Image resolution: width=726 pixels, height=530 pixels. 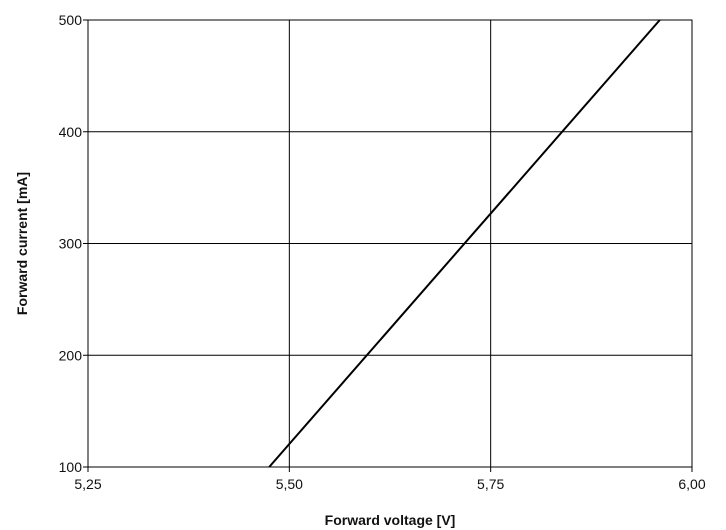 I want to click on y-axis-ticks: 100 200 300 400 500, so click(x=73, y=243).